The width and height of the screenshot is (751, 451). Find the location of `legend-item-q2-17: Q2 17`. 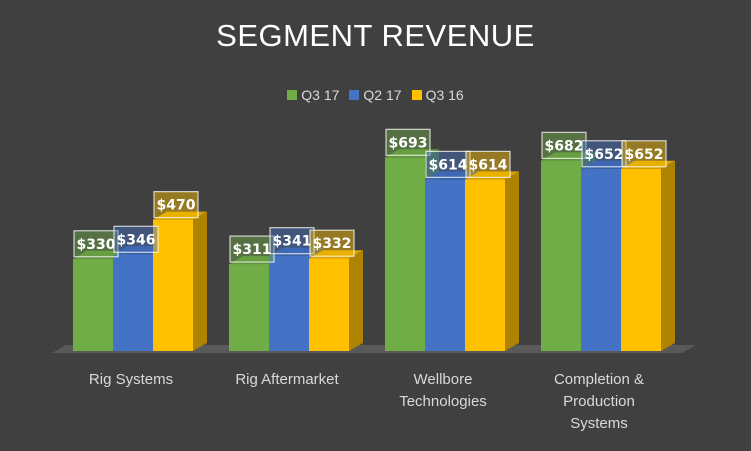

legend-item-q2-17: Q2 17 is located at coordinates (375, 95).